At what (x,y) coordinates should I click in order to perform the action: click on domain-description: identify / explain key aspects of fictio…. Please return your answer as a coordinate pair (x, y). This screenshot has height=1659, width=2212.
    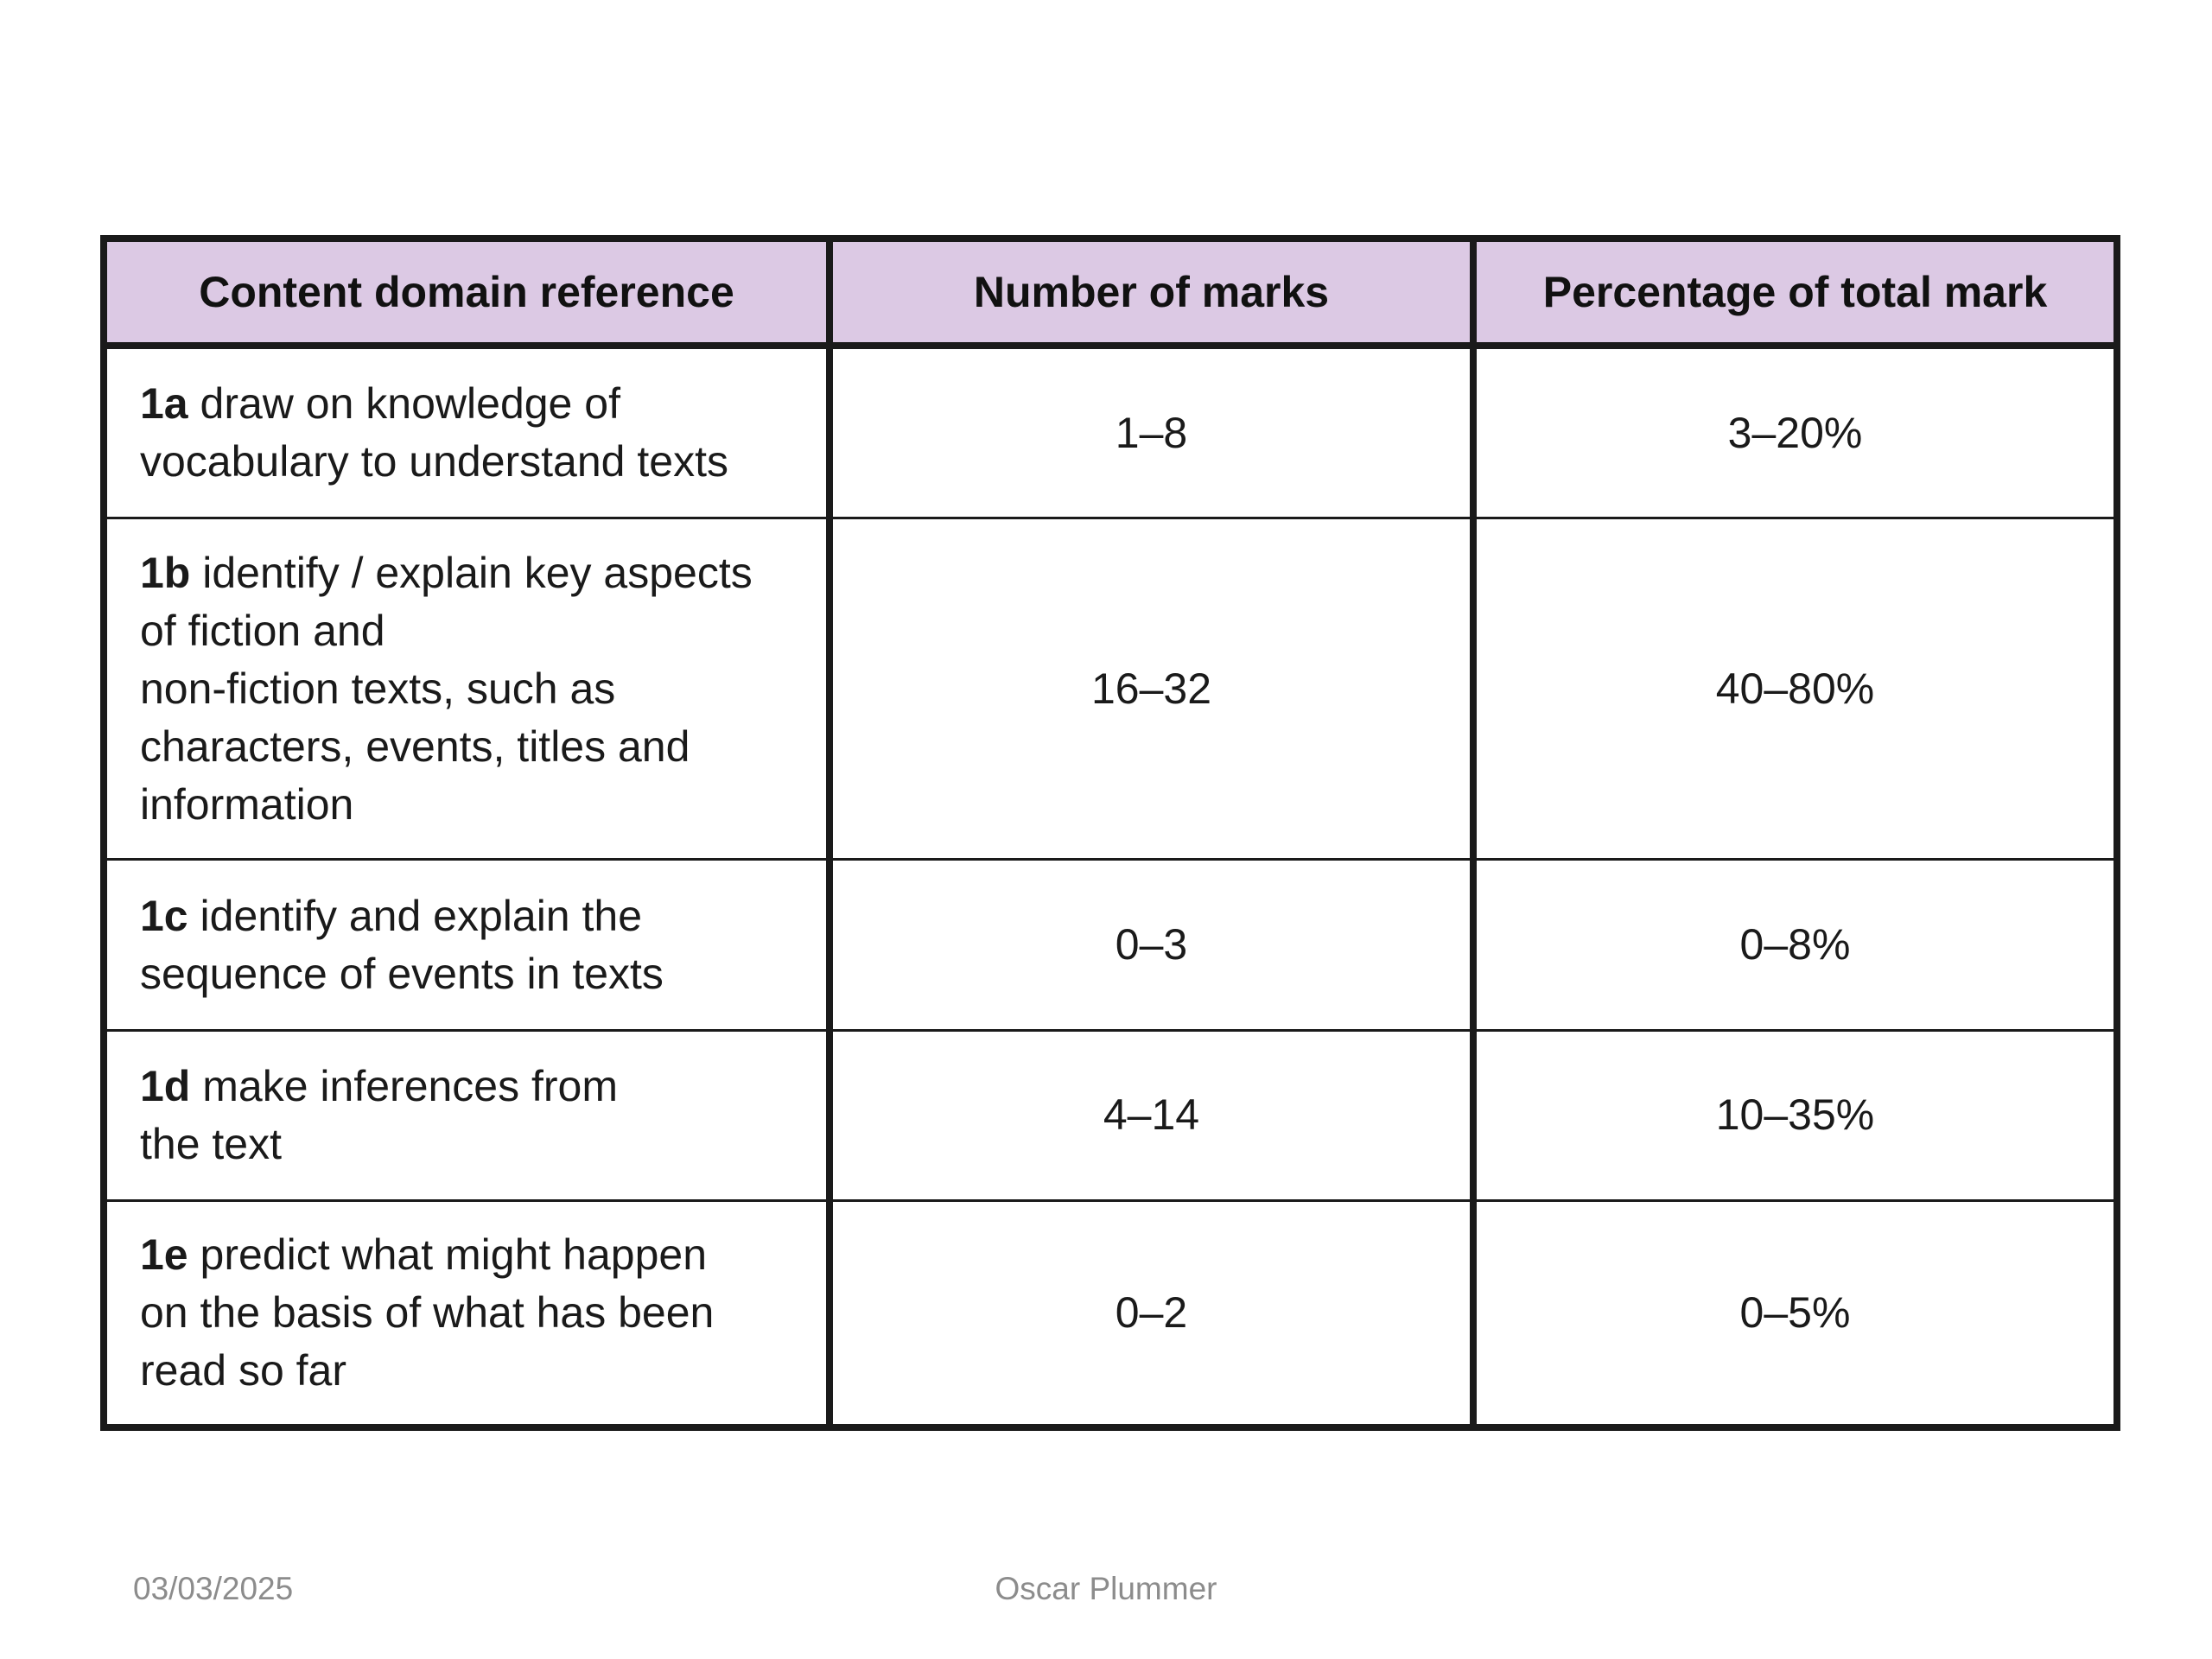
    Looking at the image, I should click on (446, 688).